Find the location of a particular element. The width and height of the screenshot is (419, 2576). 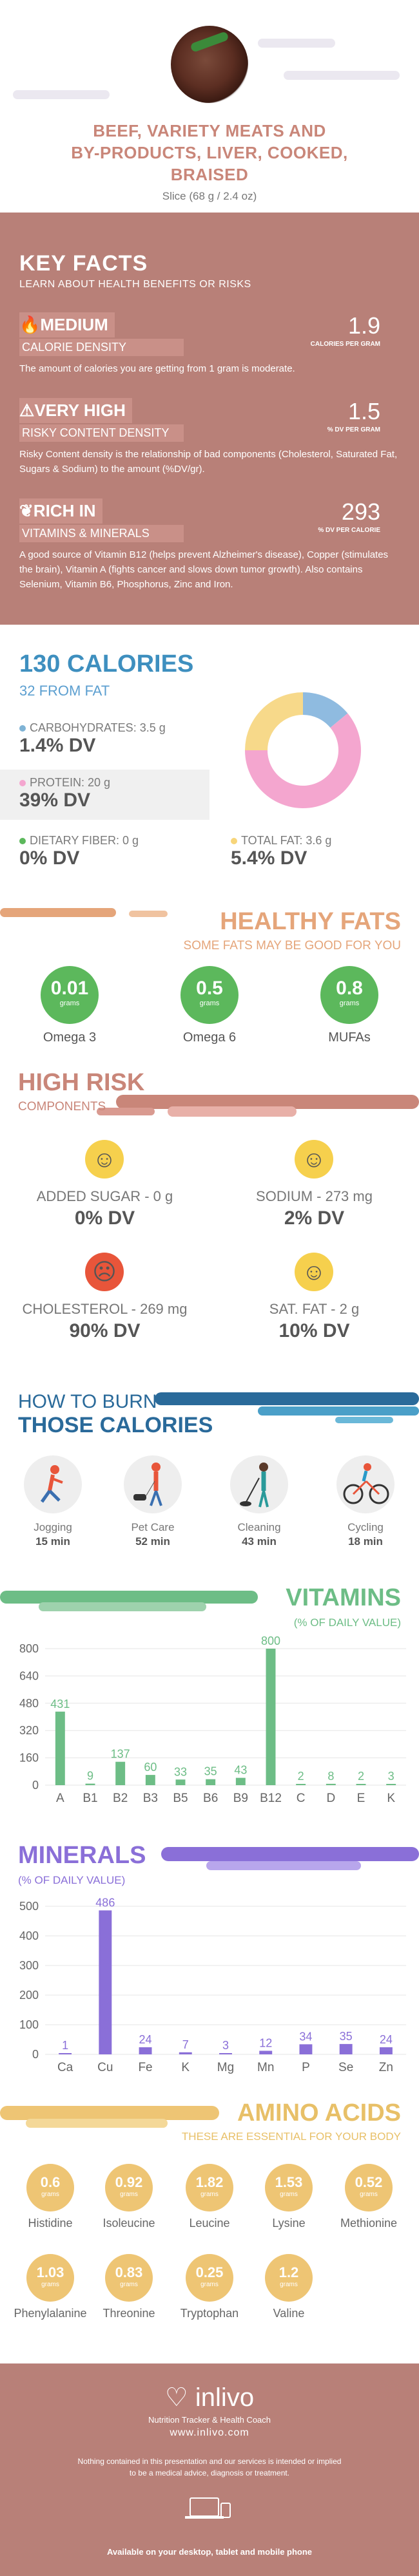

protein-dot is located at coordinates (22, 783).